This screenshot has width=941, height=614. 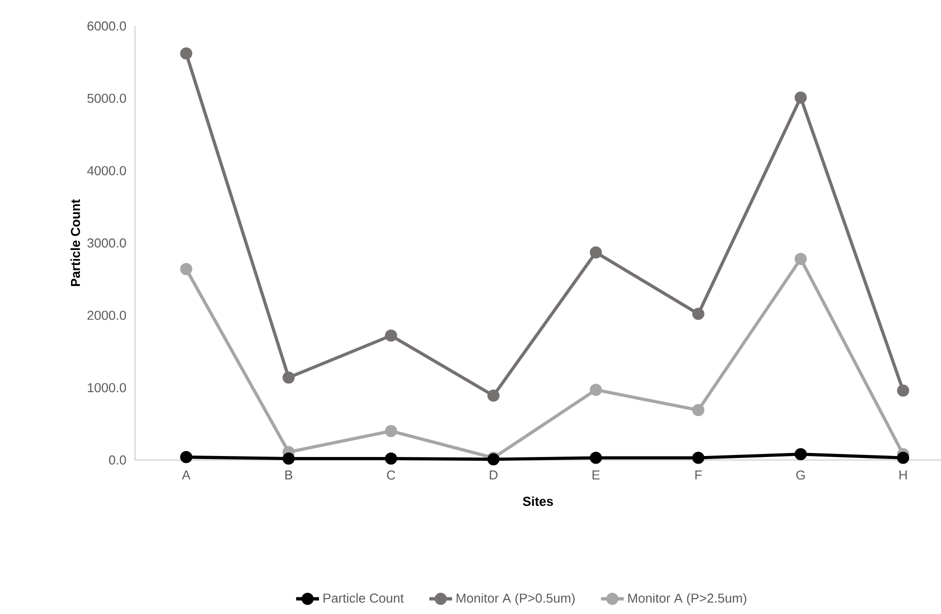 I want to click on y-tick-label: 3000.0, so click(x=106, y=243).